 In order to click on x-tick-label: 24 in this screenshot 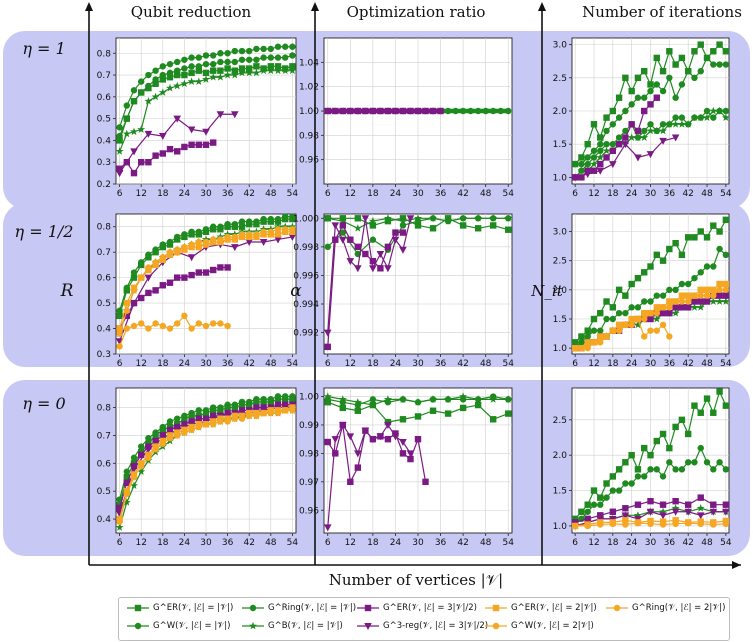, I will do `click(632, 543)`.